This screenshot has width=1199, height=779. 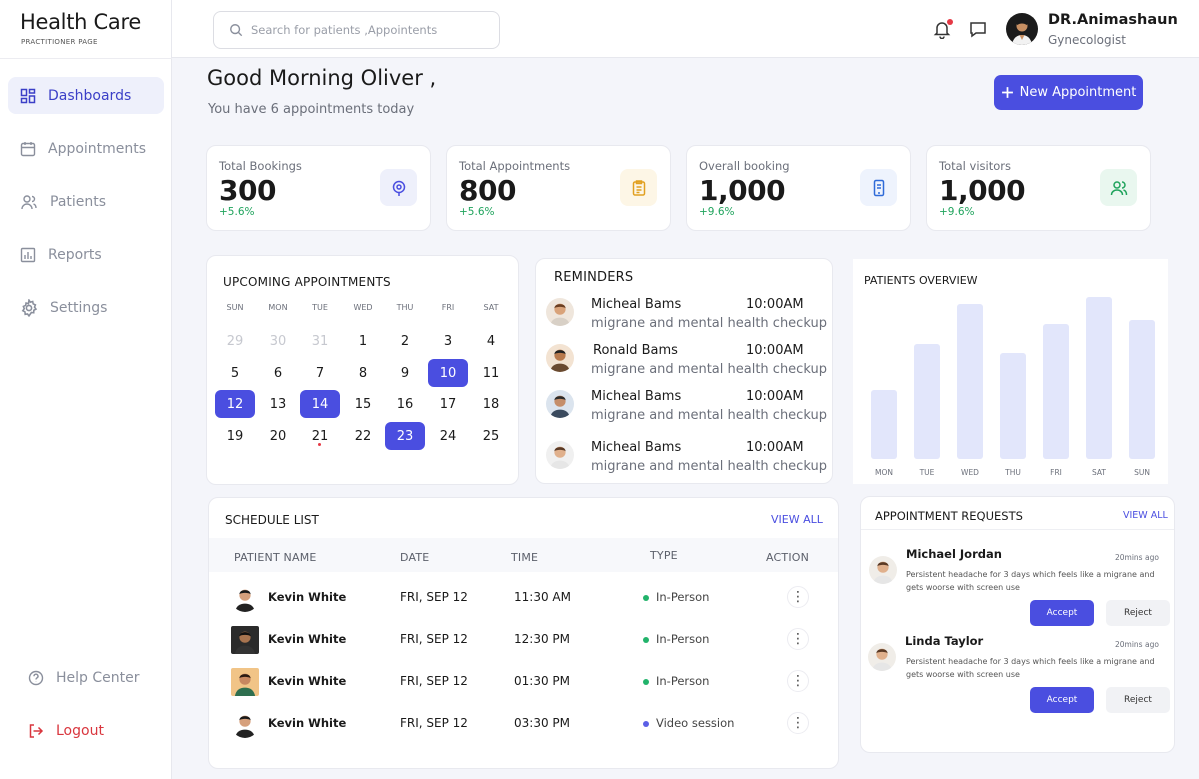 What do you see at coordinates (86, 95) in the screenshot?
I see `sidebar-item-dashboards: Dashboards` at bounding box center [86, 95].